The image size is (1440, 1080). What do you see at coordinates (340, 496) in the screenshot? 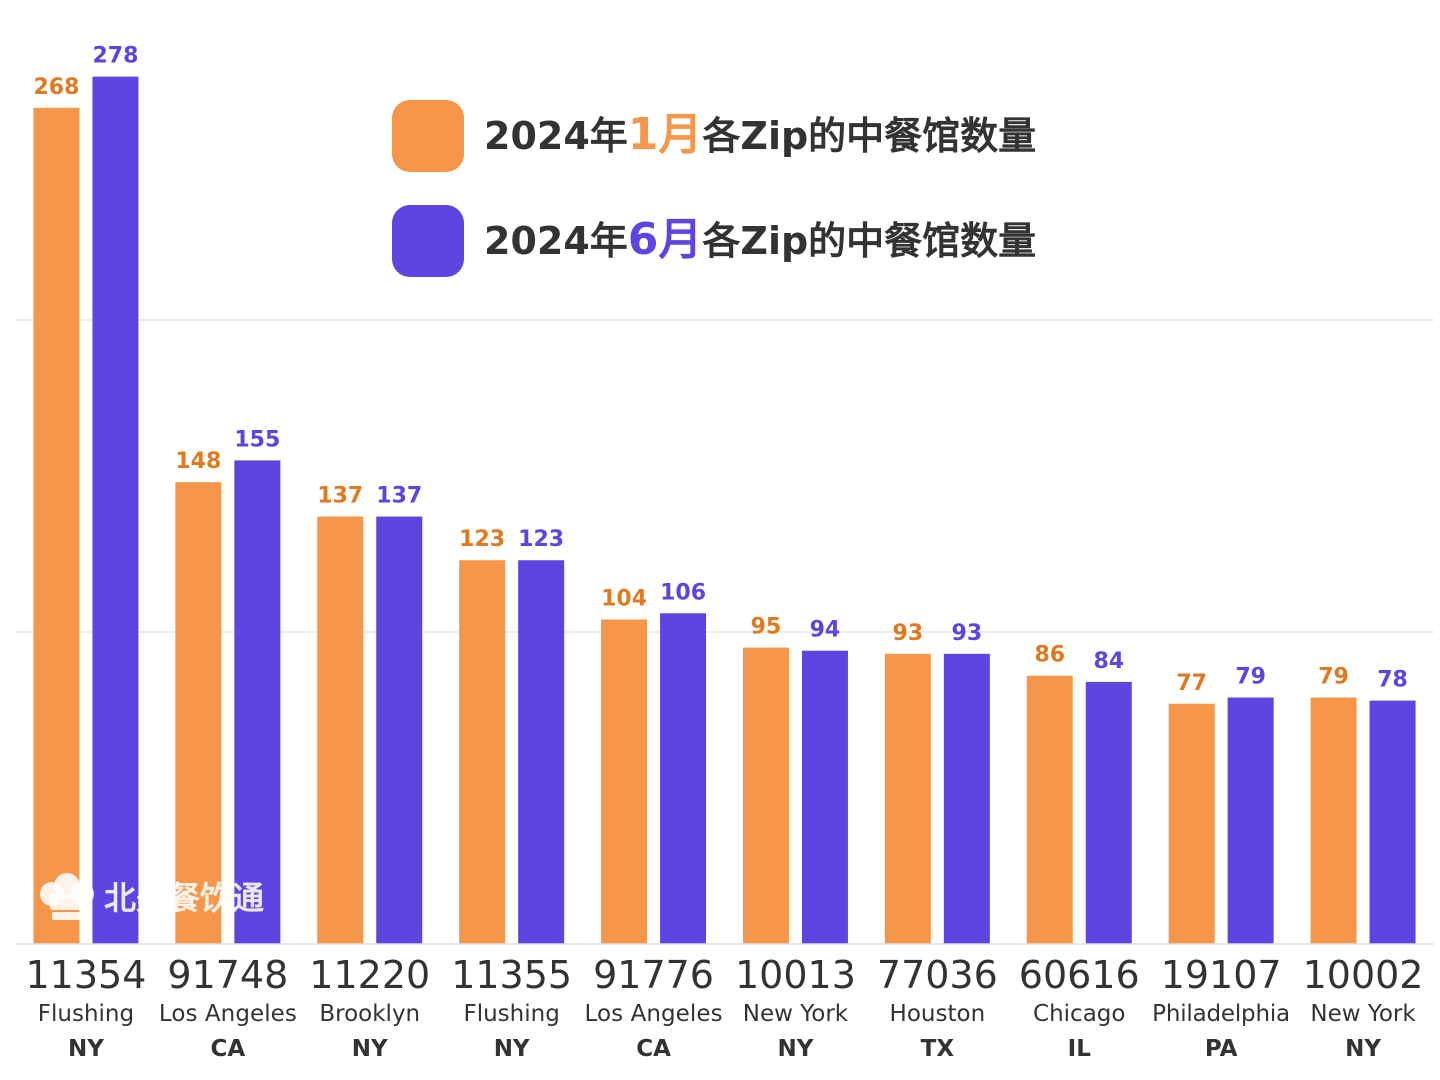
I see `data-label-jan: 137` at bounding box center [340, 496].